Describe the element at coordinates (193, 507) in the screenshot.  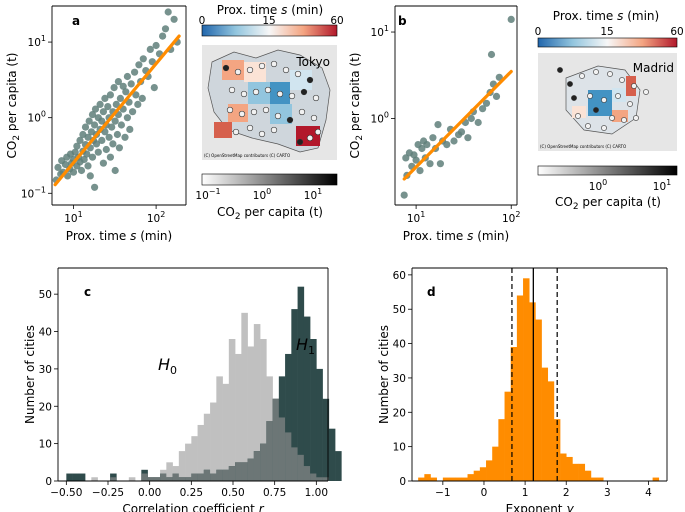
I see `x-axis-label: Correlation coefficient r` at that location.